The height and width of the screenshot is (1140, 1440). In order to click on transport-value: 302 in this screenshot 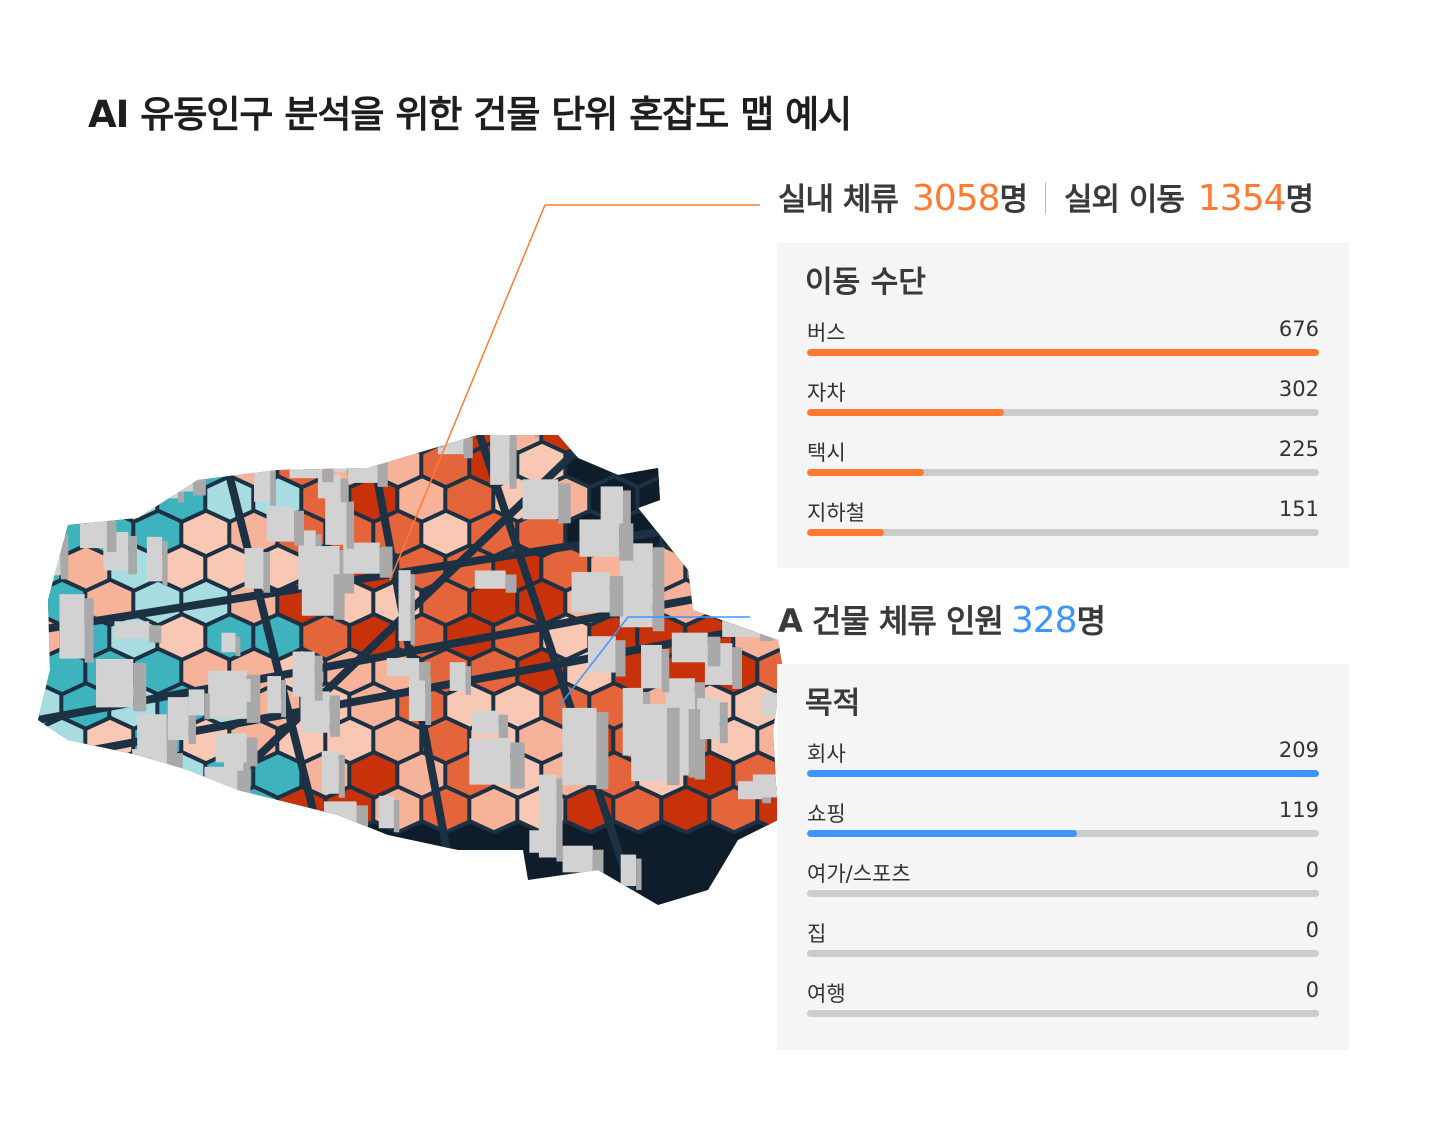, I will do `click(1298, 389)`.